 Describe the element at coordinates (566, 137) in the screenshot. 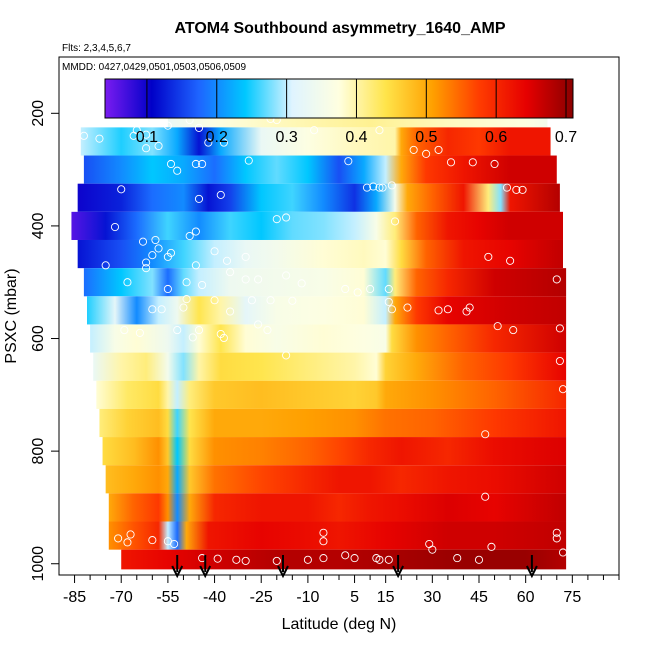

I see `colorbar-tick-label: 0.7` at that location.